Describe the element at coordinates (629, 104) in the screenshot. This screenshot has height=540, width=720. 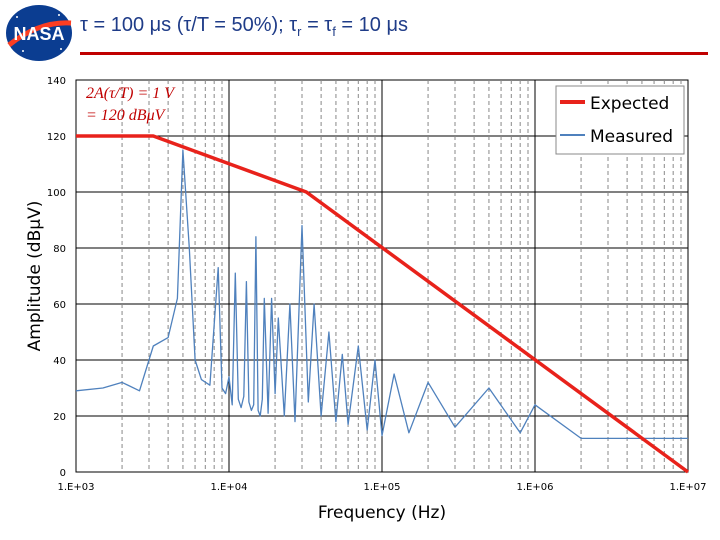
I see `legend-expected-label: Expected` at that location.